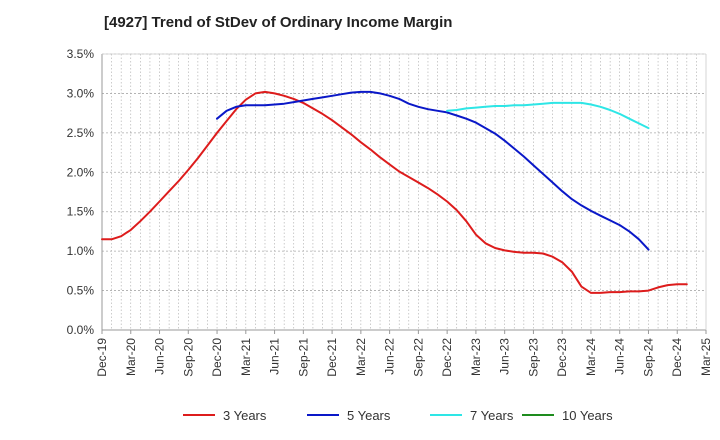 The image size is (720, 440). Describe the element at coordinates (361, 357) in the screenshot. I see `x-tick-label: Mar-22` at that location.